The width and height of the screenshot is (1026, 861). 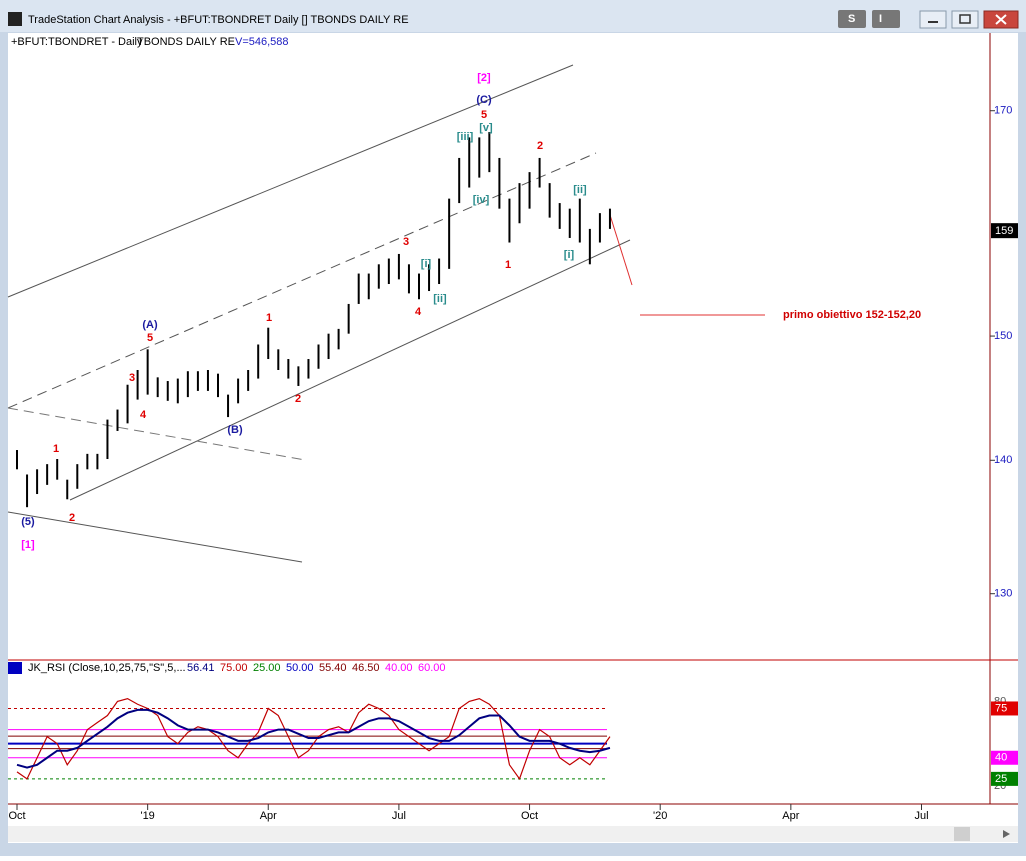 I want to click on wave-label: [2], so click(x=484, y=78).